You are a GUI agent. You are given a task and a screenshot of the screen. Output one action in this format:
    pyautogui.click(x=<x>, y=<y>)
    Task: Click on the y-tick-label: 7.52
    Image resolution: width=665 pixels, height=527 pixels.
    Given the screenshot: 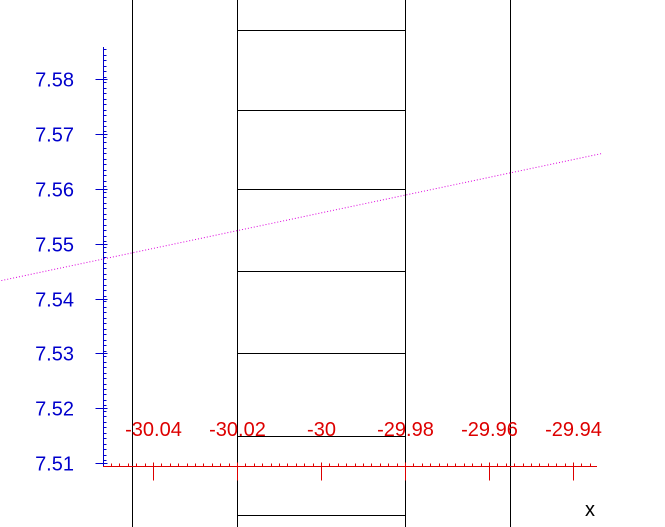 What is the action you would take?
    pyautogui.click(x=54, y=410)
    